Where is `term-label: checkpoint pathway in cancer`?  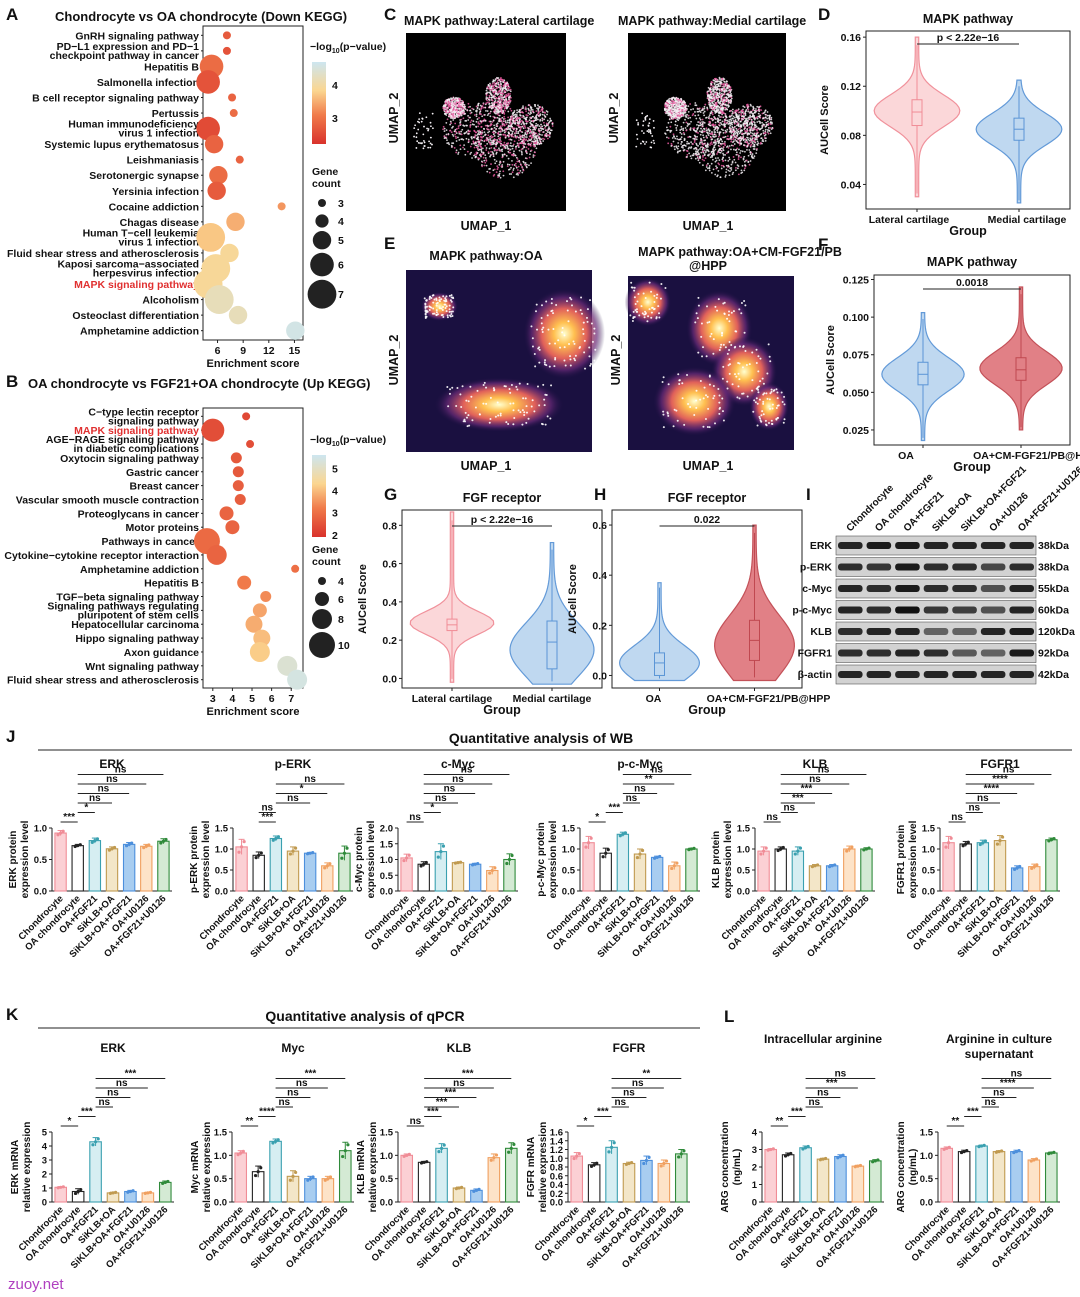 term-label: checkpoint pathway in cancer is located at coordinates (124, 56).